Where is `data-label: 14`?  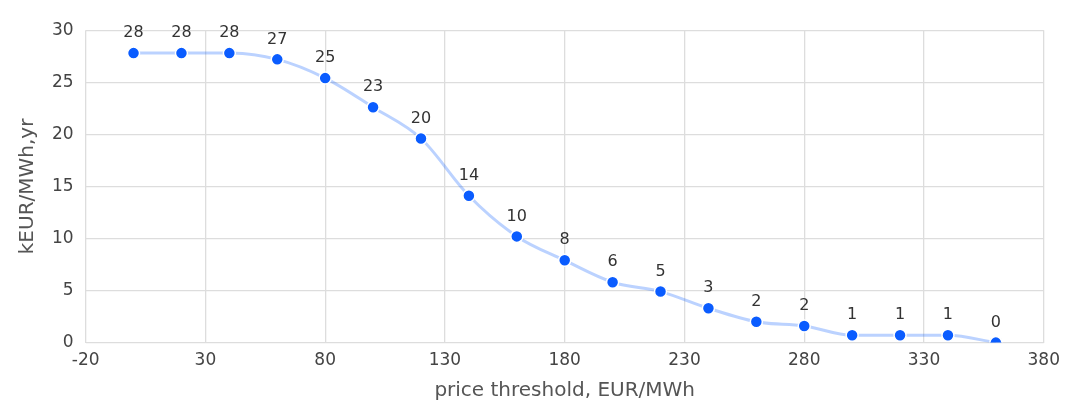
data-label: 14 is located at coordinates (469, 174).